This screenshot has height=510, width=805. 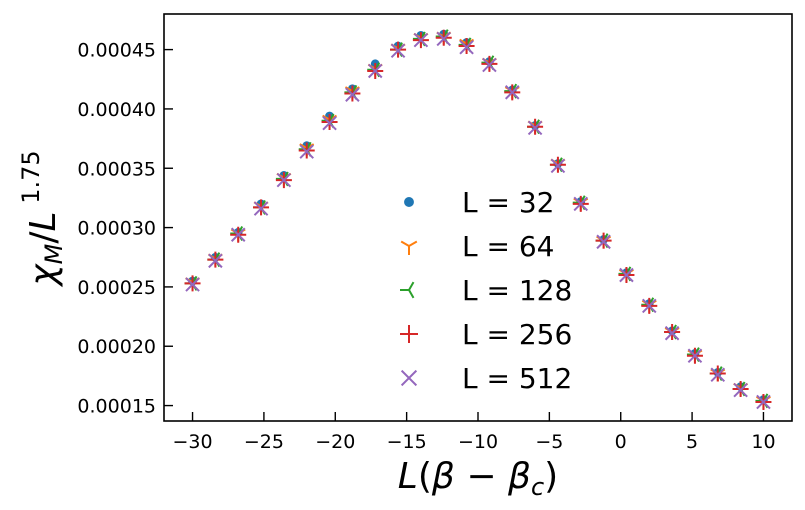 I want to click on x-tick-label: −10, so click(x=478, y=442).